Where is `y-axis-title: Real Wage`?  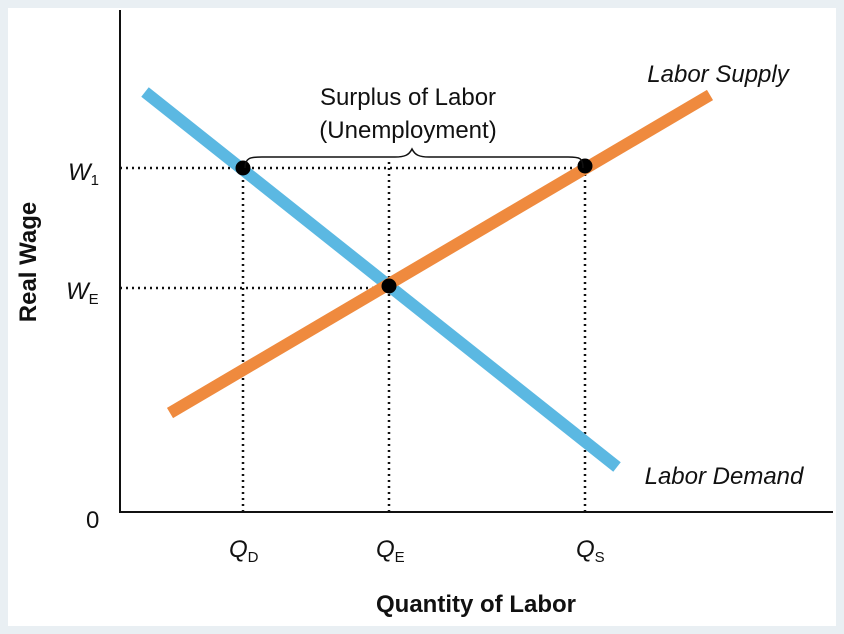
y-axis-title: Real Wage is located at coordinates (28, 262).